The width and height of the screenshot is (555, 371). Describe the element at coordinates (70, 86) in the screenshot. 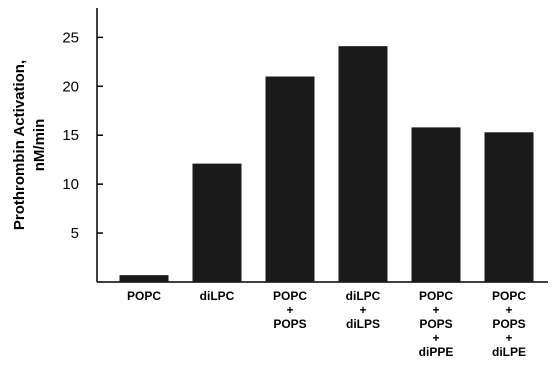

I see `y-tick-label: 20` at that location.